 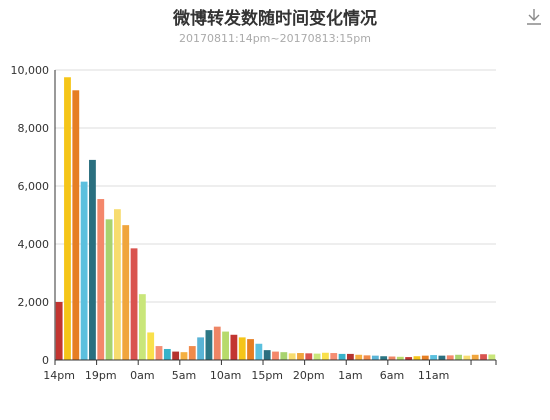 What do you see at coordinates (59, 375) in the screenshot?
I see `x-tick-label: 14pm` at bounding box center [59, 375].